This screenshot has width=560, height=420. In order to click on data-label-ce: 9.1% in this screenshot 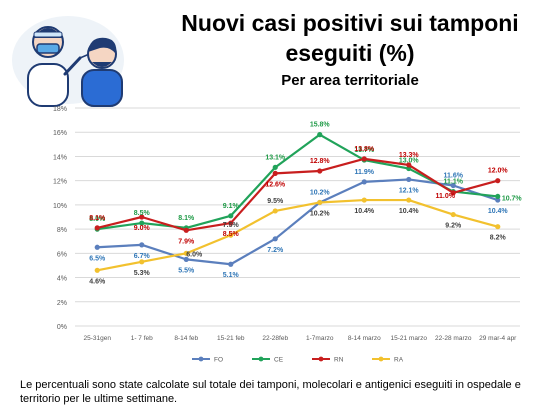, I will do `click(231, 206)`.